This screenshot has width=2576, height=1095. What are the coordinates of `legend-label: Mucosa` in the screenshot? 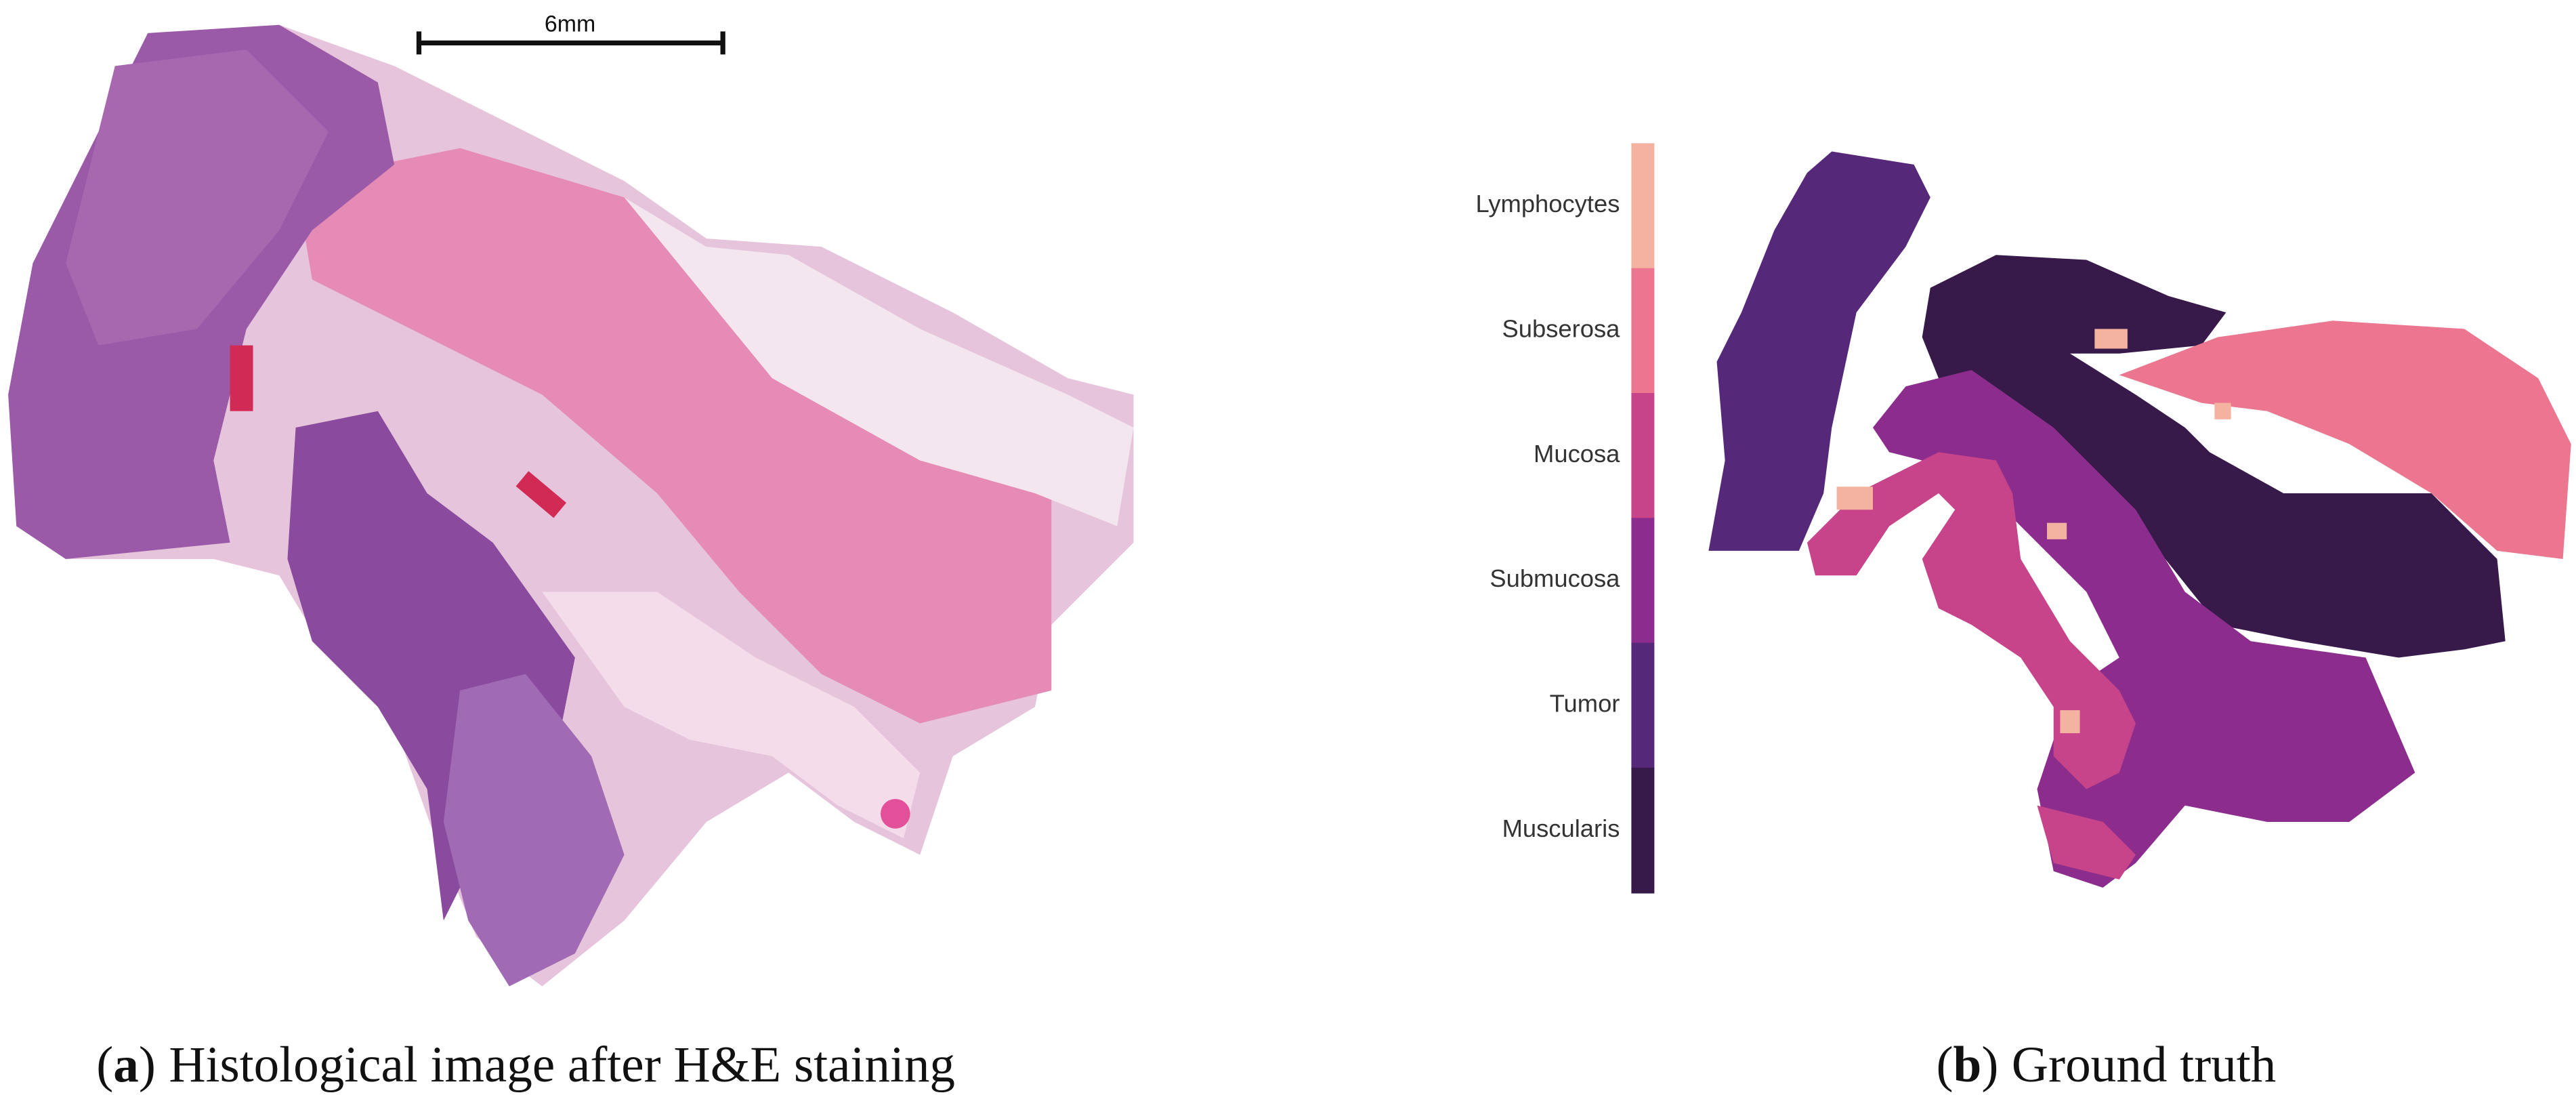 It's located at (1577, 454).